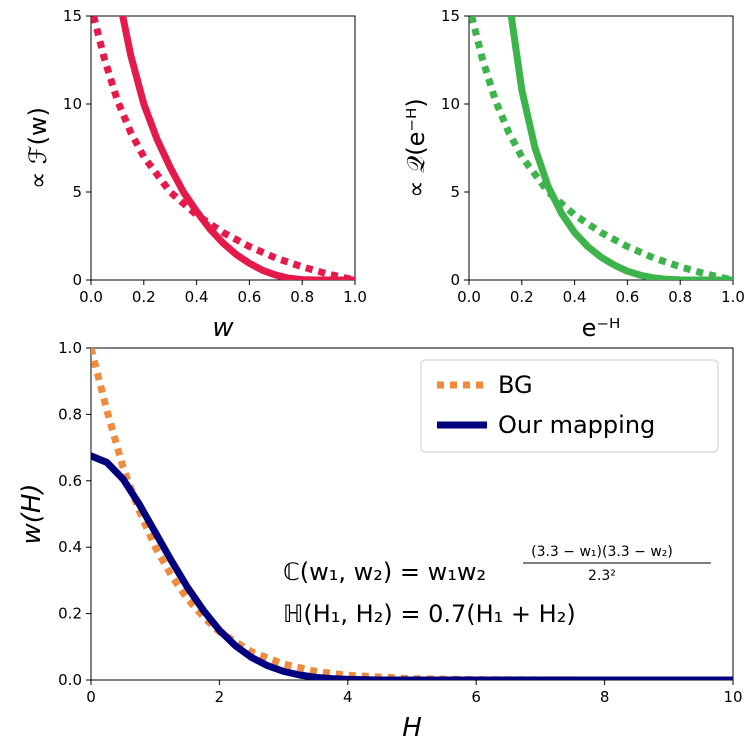 The image size is (756, 756). Describe the element at coordinates (601, 328) in the screenshot. I see `x-axis-label: e⁻ᴴ` at that location.